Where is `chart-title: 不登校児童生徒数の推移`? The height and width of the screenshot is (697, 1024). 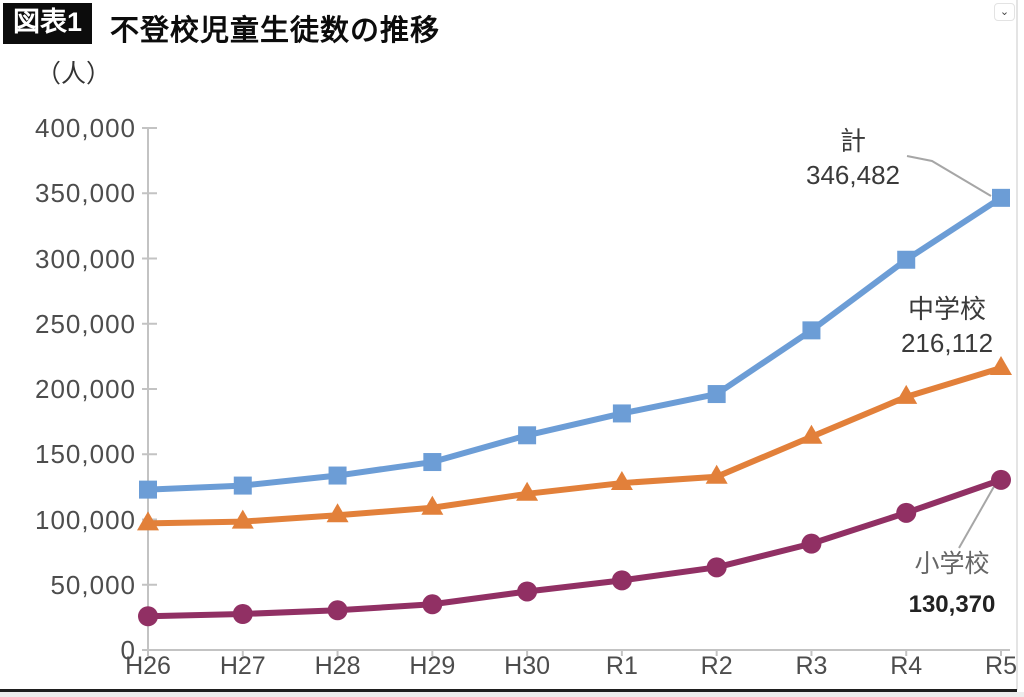 chart-title: 不登校児童生徒数の推移 is located at coordinates (275, 31).